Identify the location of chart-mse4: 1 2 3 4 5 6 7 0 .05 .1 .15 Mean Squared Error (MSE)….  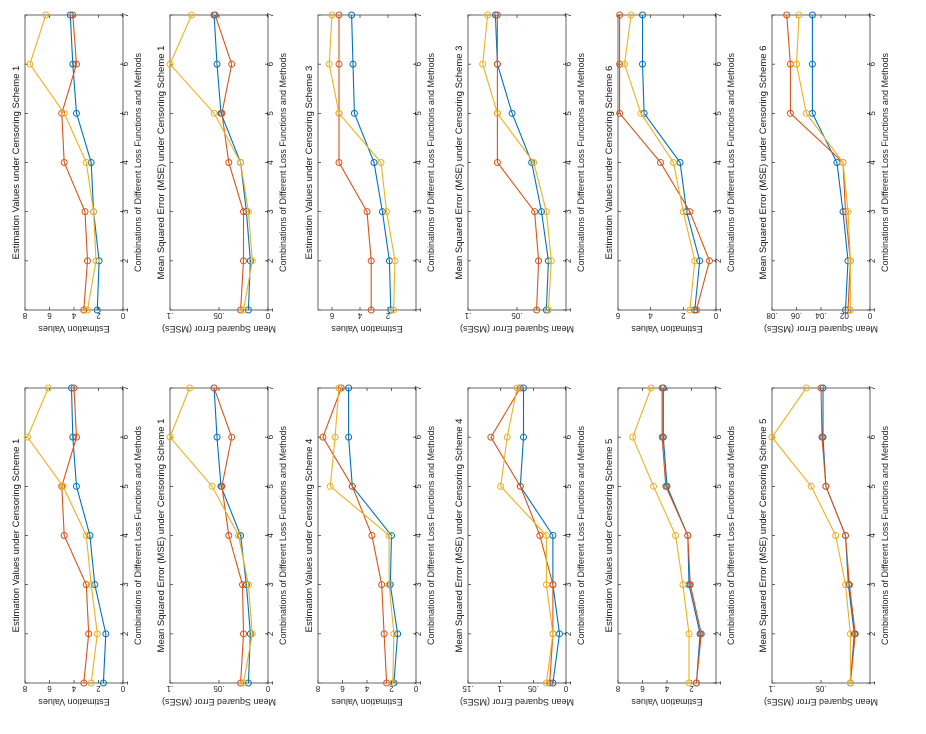
(520, 545).